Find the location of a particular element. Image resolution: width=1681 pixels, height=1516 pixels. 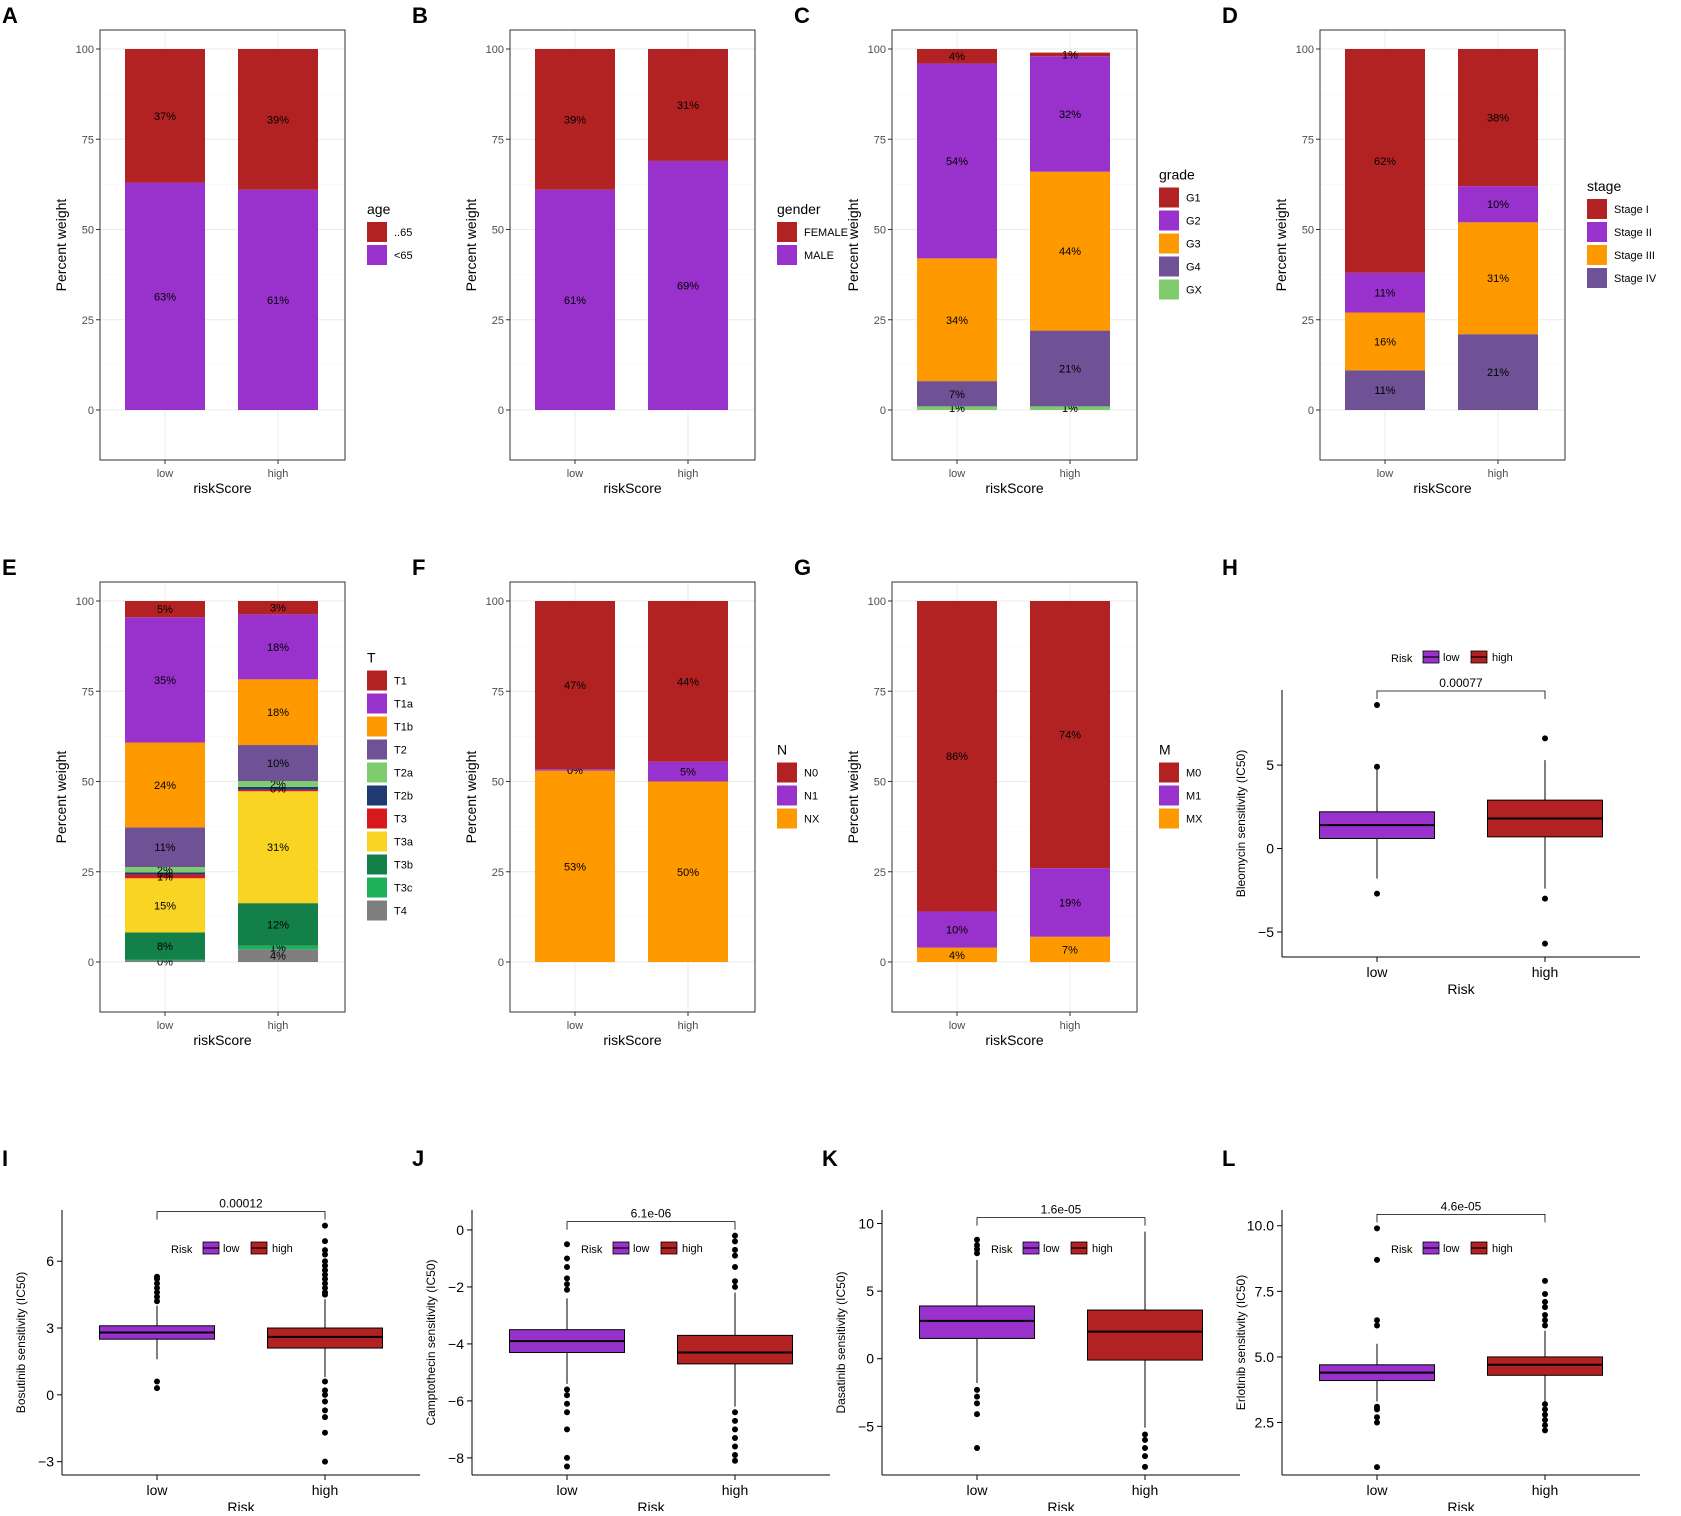

legend-title: gender is located at coordinates (799, 209).